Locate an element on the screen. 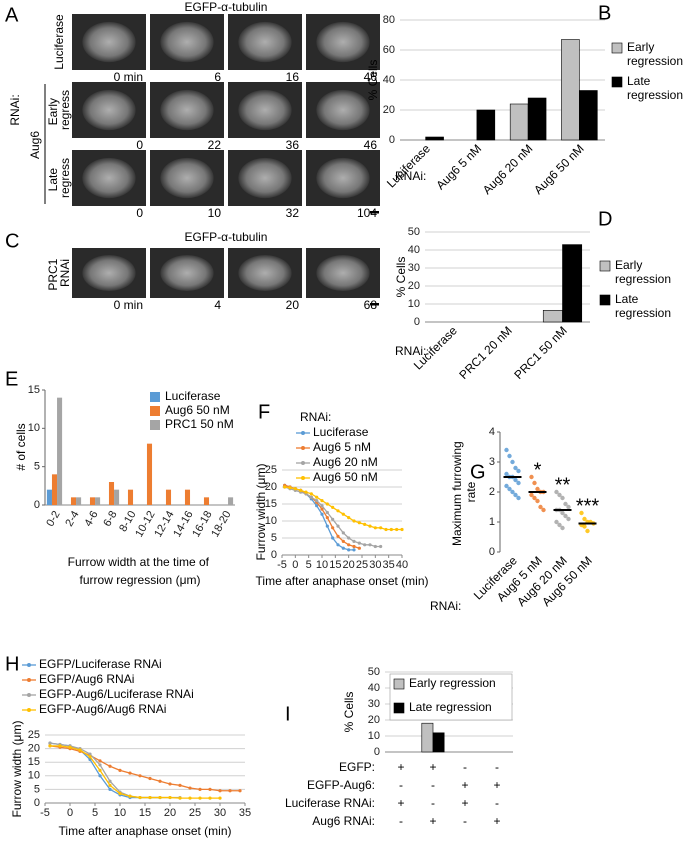 The image size is (700, 844). x-tick-label: Aug6 50 nM is located at coordinates (559, 169).